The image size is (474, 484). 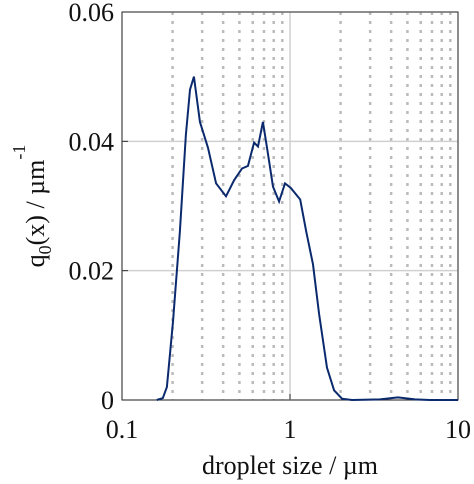 I want to click on x-tick-label: 1, so click(x=290, y=429).